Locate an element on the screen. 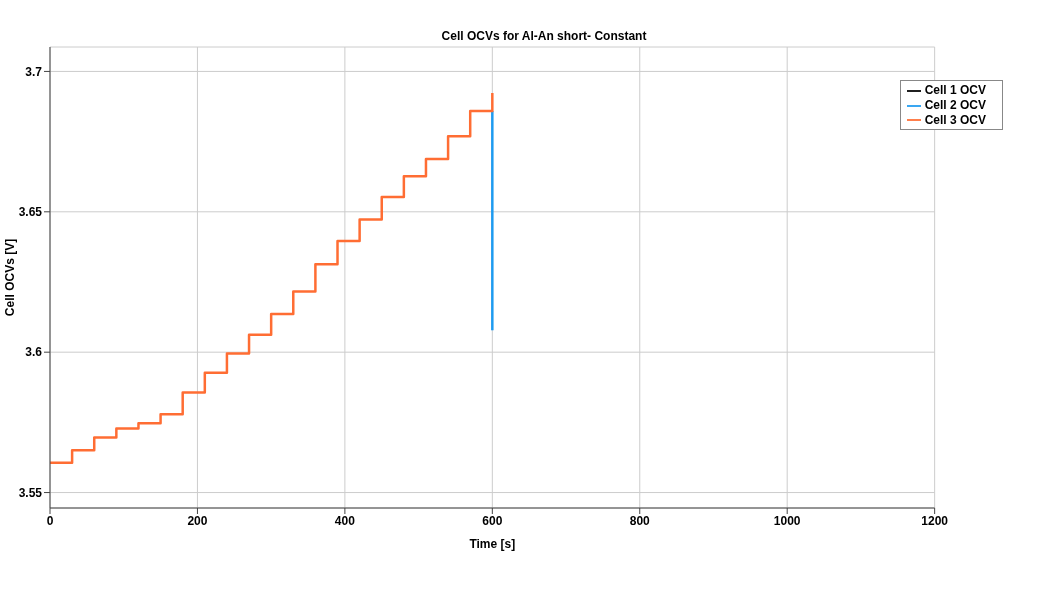  y-axis-title: Cell OCVs [V] is located at coordinates (10, 277).